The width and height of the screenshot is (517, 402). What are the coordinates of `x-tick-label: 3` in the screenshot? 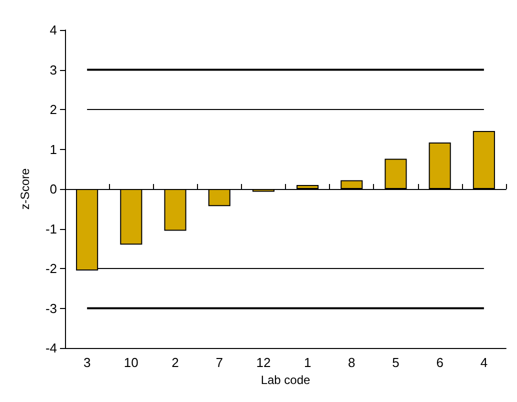 It's located at (87, 362).